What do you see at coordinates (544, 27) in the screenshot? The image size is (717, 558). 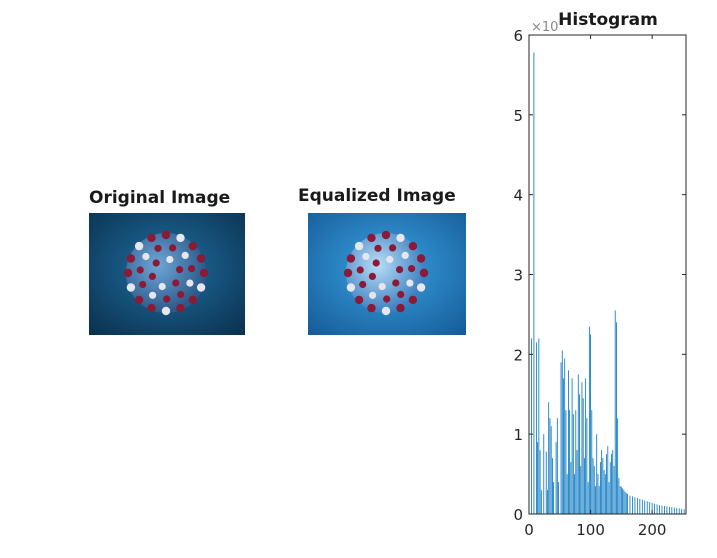 I see `y-exponent-label: ×10` at bounding box center [544, 27].